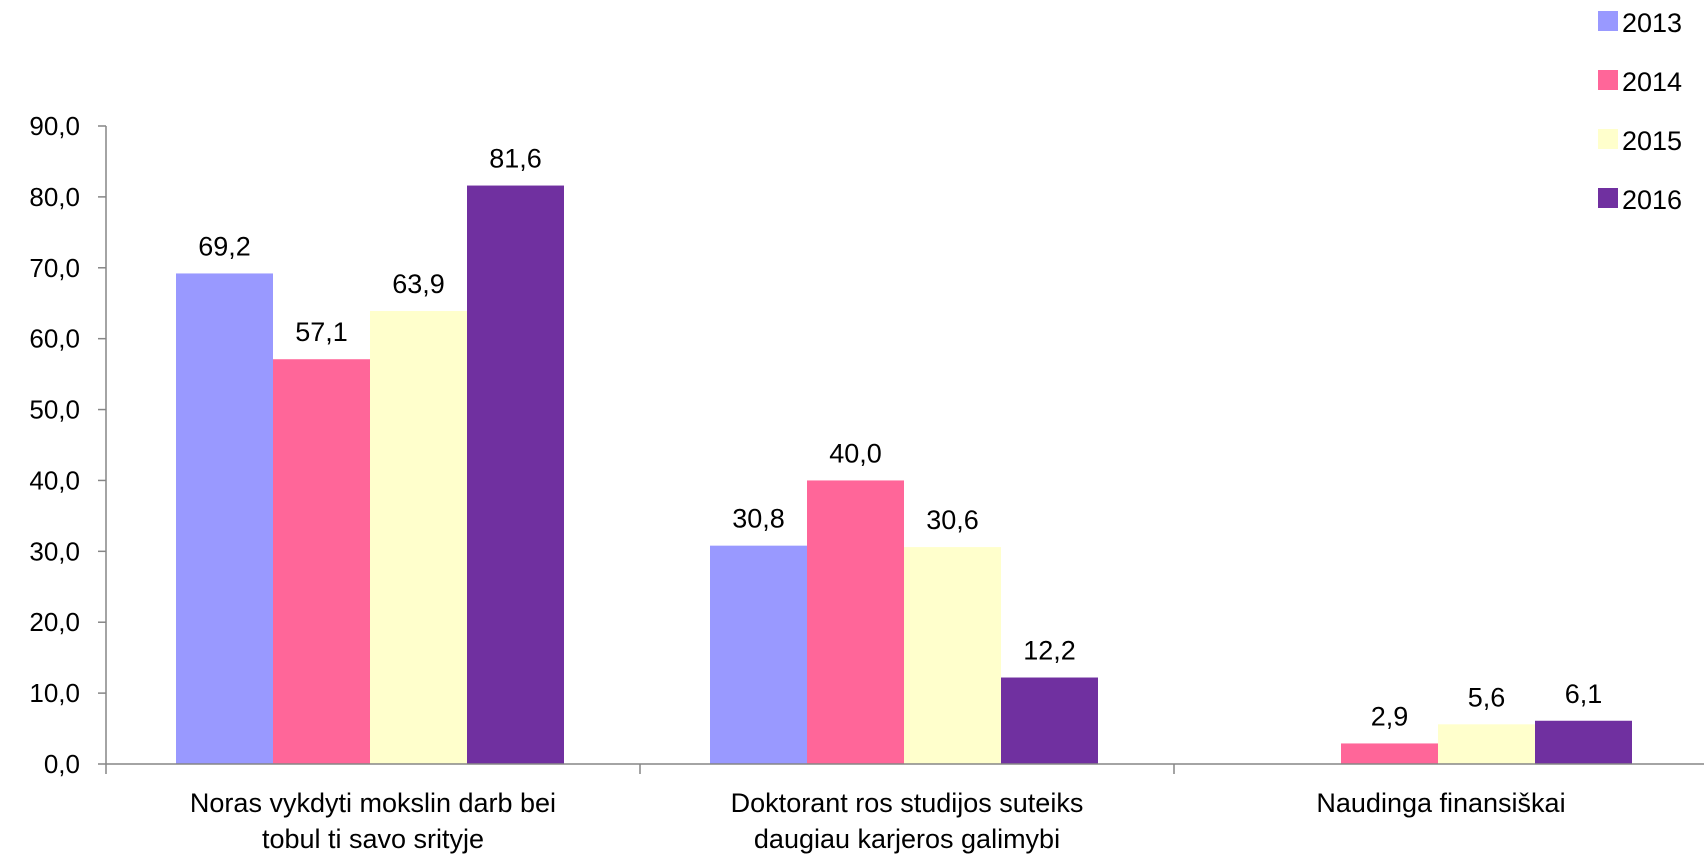 This screenshot has width=1704, height=859. I want to click on legend-label: 2015, so click(1652, 141).